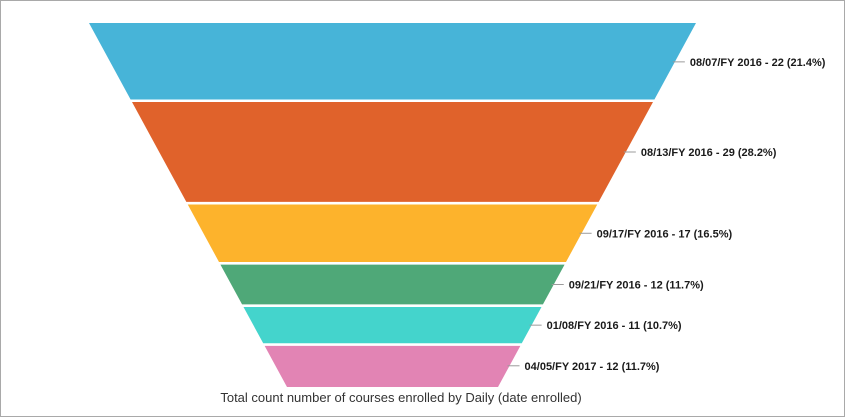 The height and width of the screenshot is (417, 845). I want to click on slice-label-2: 08/13/FY 2016 - 29 (28.2%), so click(709, 153).